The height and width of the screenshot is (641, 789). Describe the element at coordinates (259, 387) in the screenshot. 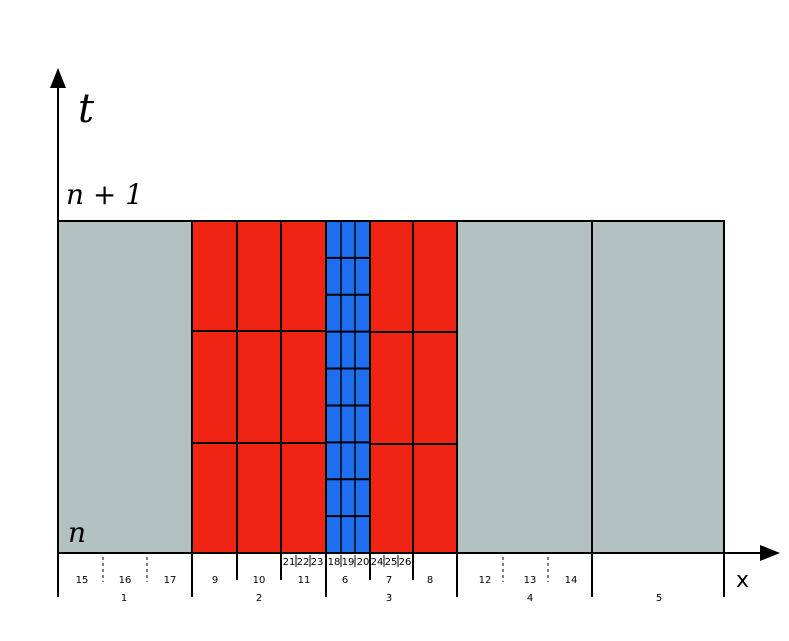

I see `red-region` at that location.